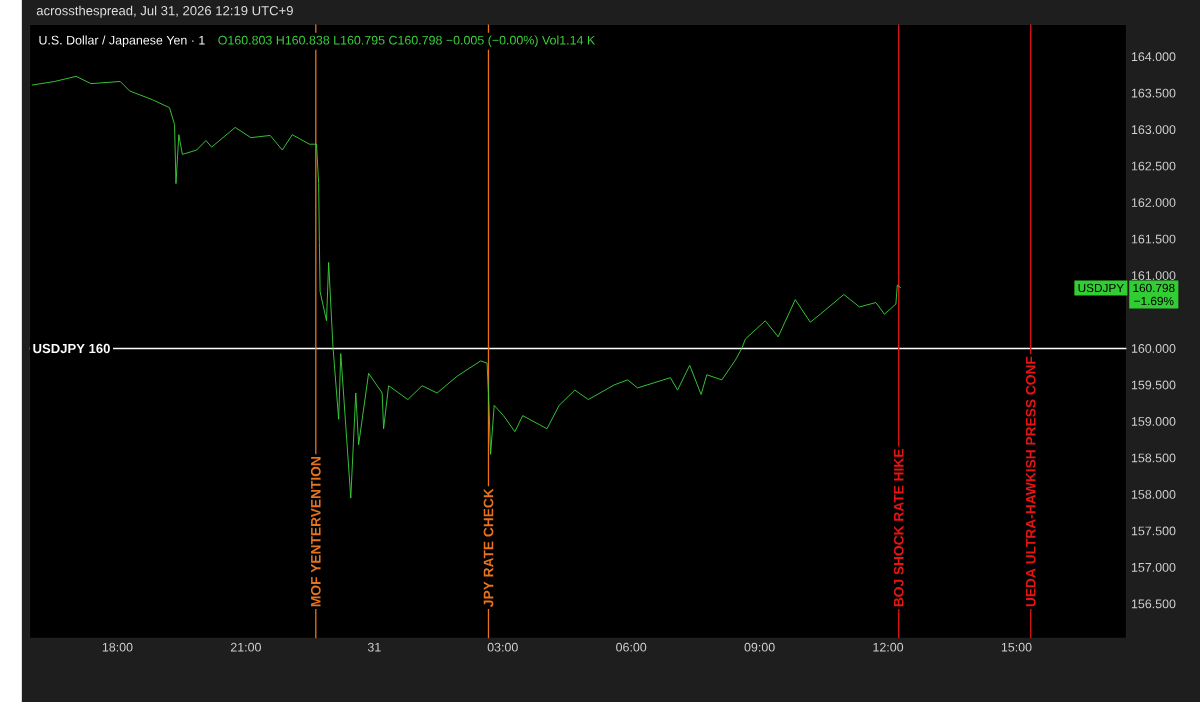 This screenshot has height=702, width=1200. Describe the element at coordinates (1153, 275) in the screenshot. I see `y-tick-label: 161.000` at that location.